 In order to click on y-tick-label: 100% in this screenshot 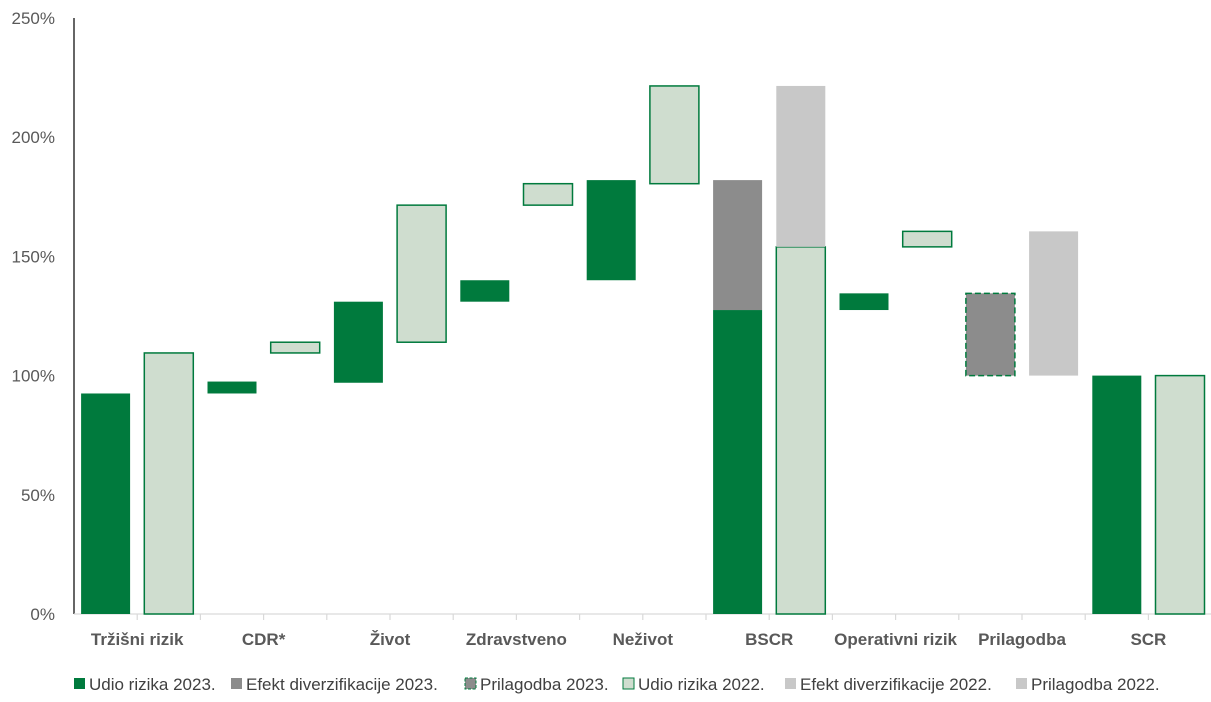, I will do `click(33, 376)`.